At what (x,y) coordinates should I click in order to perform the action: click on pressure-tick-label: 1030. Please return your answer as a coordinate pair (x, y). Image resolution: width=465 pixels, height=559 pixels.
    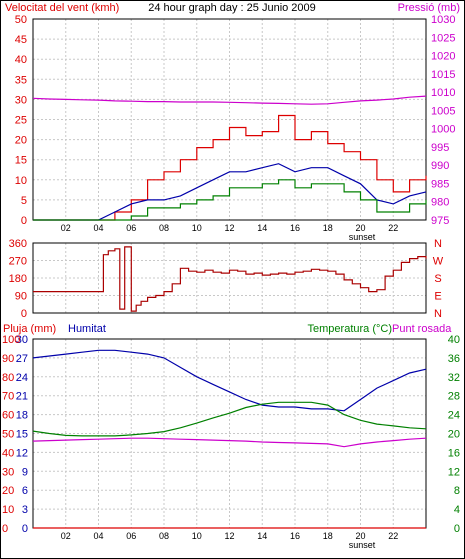
    Looking at the image, I should click on (443, 20).